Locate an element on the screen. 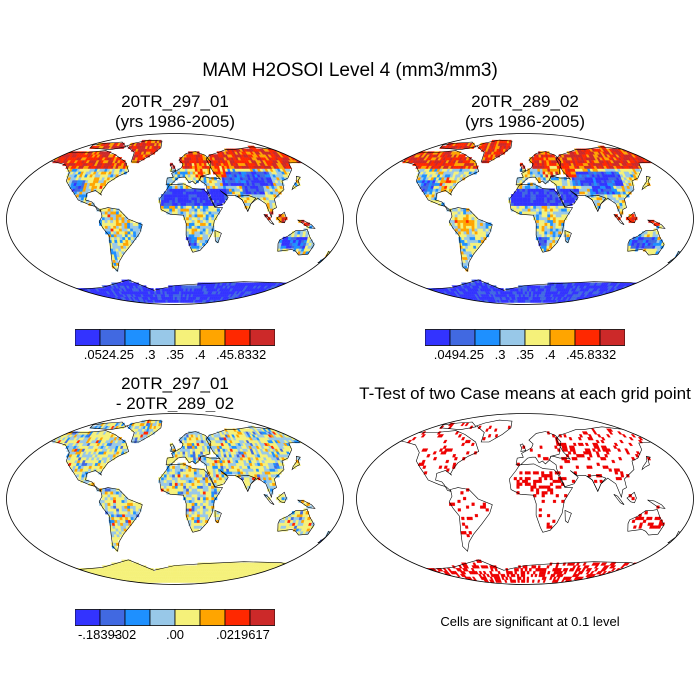 Image resolution: width=700 pixels, height=700 pixels. colorbar-tick-label: .00 is located at coordinates (175, 634).